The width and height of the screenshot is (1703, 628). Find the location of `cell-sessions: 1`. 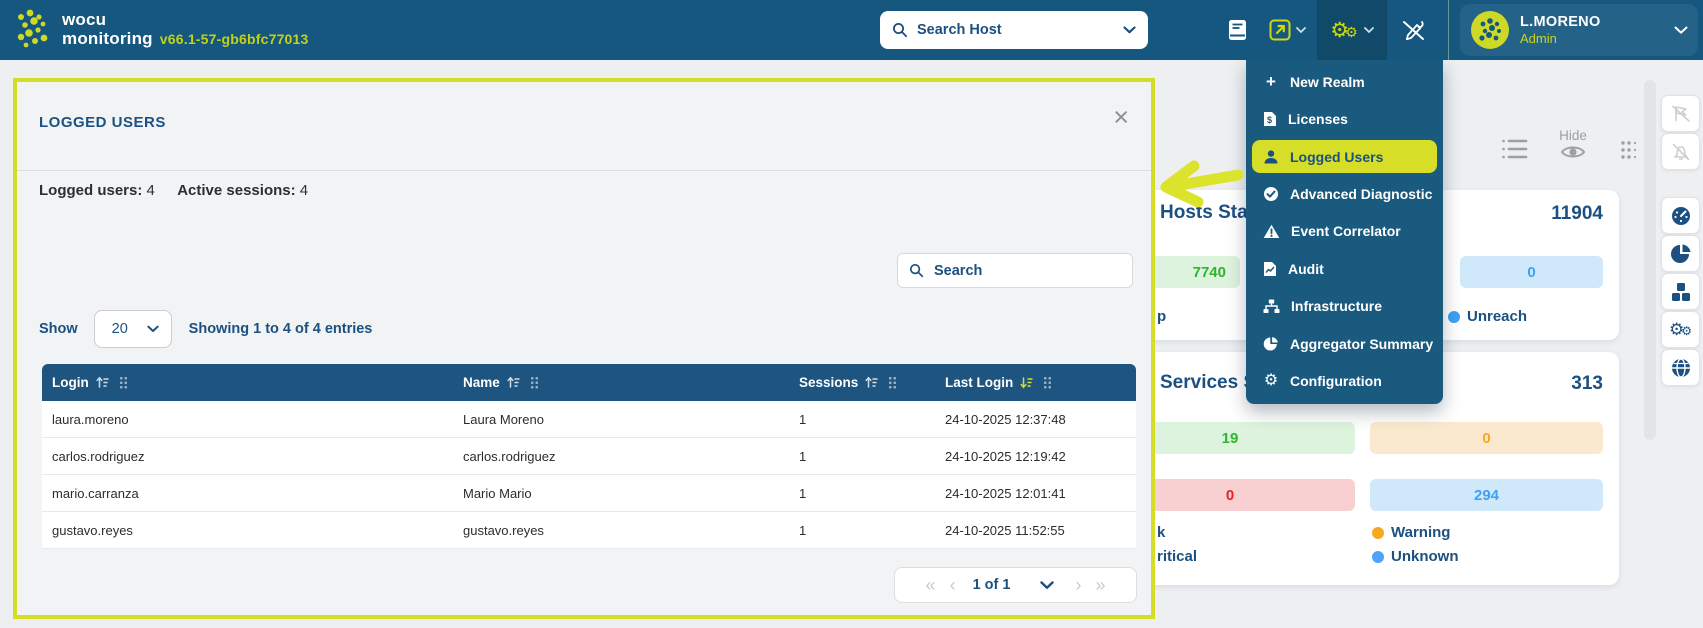

cell-sessions: 1 is located at coordinates (803, 493).